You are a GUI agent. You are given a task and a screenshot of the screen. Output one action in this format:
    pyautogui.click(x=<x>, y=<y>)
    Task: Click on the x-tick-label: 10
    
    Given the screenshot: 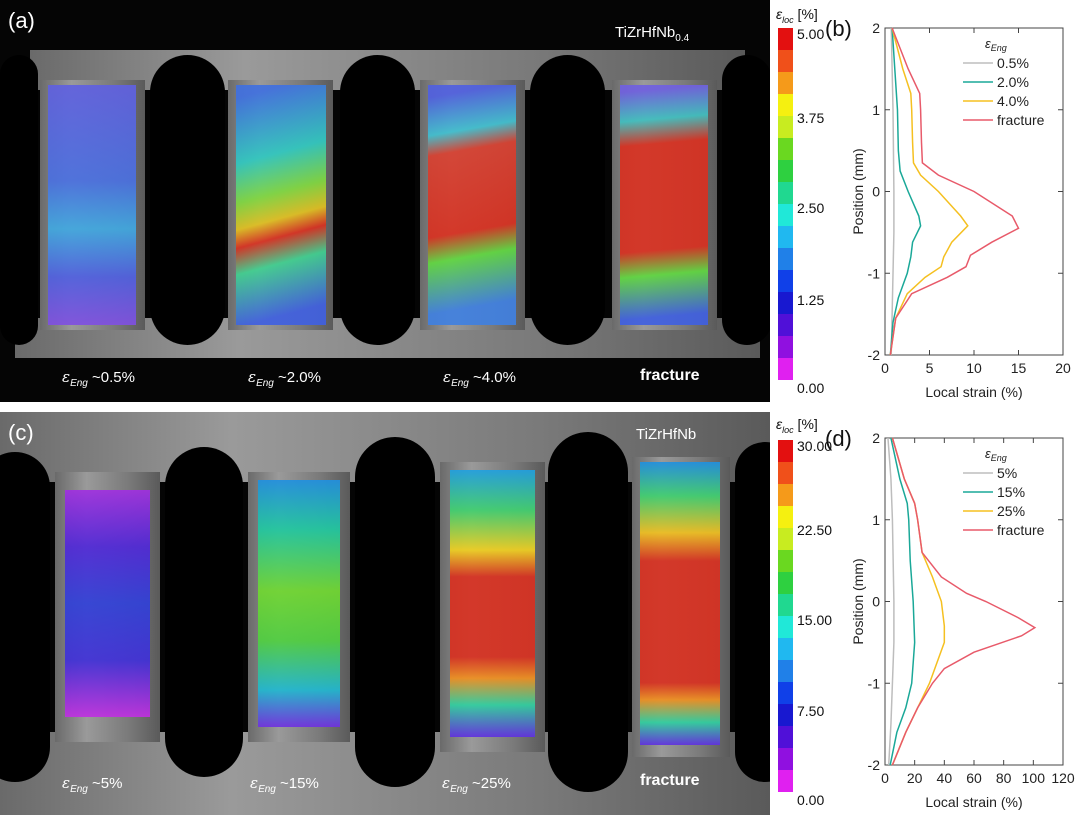 What is the action you would take?
    pyautogui.click(x=974, y=368)
    